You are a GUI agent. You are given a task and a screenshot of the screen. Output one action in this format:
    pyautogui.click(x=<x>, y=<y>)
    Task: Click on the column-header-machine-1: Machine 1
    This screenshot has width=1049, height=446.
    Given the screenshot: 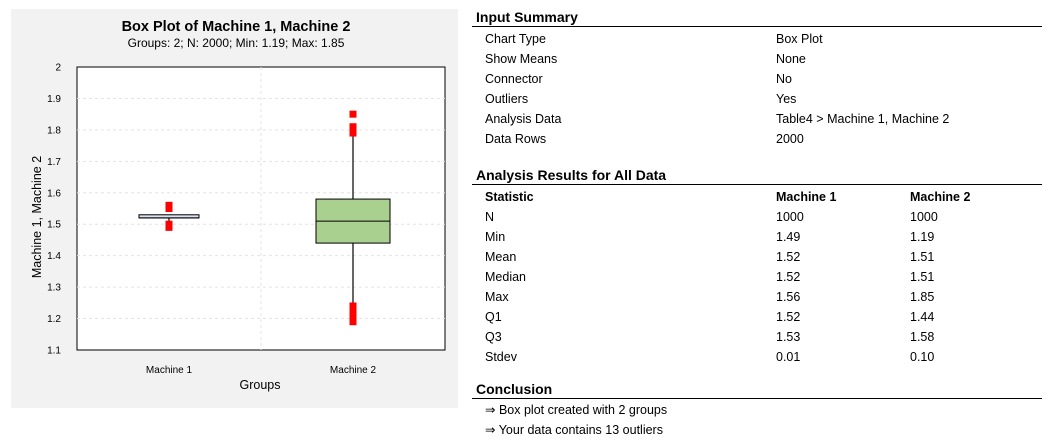 What is the action you would take?
    pyautogui.click(x=806, y=197)
    